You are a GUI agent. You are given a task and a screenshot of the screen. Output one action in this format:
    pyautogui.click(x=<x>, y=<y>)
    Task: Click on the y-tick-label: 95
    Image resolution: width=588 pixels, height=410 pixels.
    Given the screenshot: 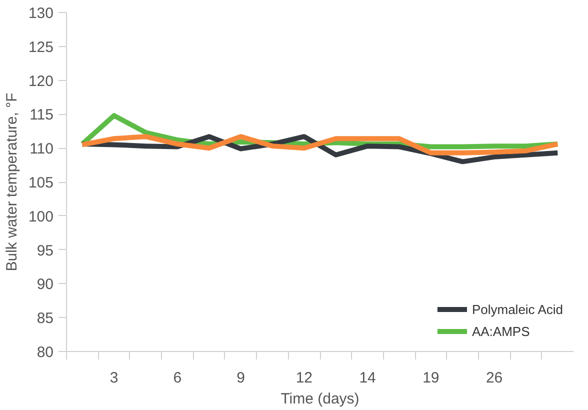 What is the action you would take?
    pyautogui.click(x=45, y=251)
    